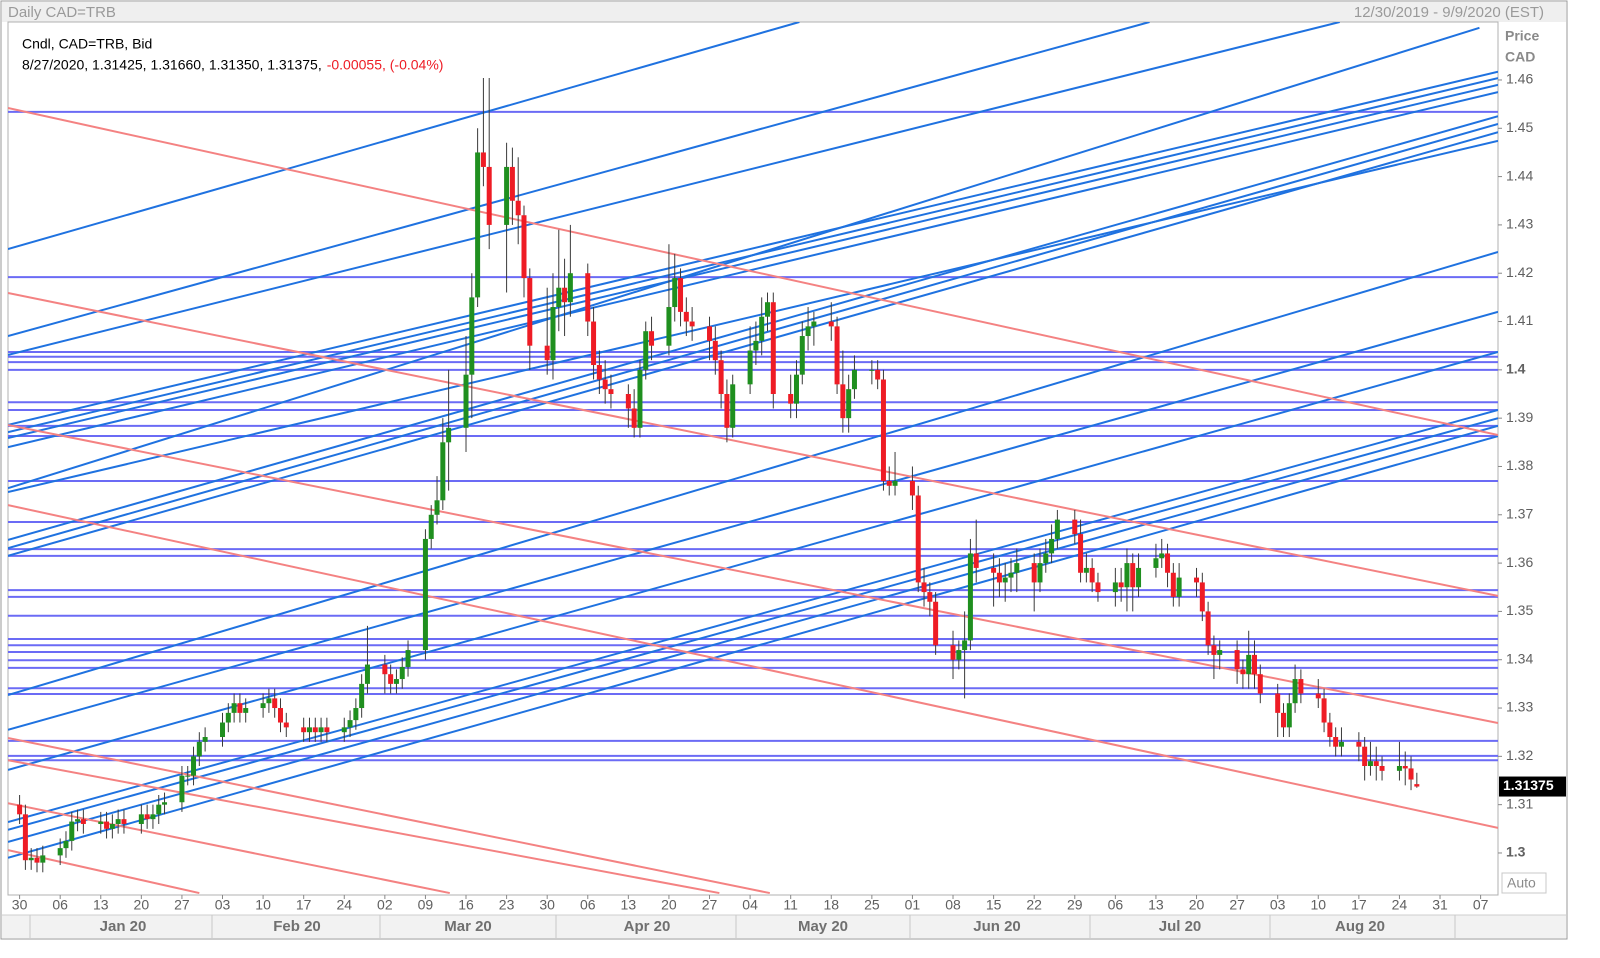 The image size is (1600, 958). Describe the element at coordinates (468, 926) in the screenshot. I see `month-label: Mar 20` at that location.